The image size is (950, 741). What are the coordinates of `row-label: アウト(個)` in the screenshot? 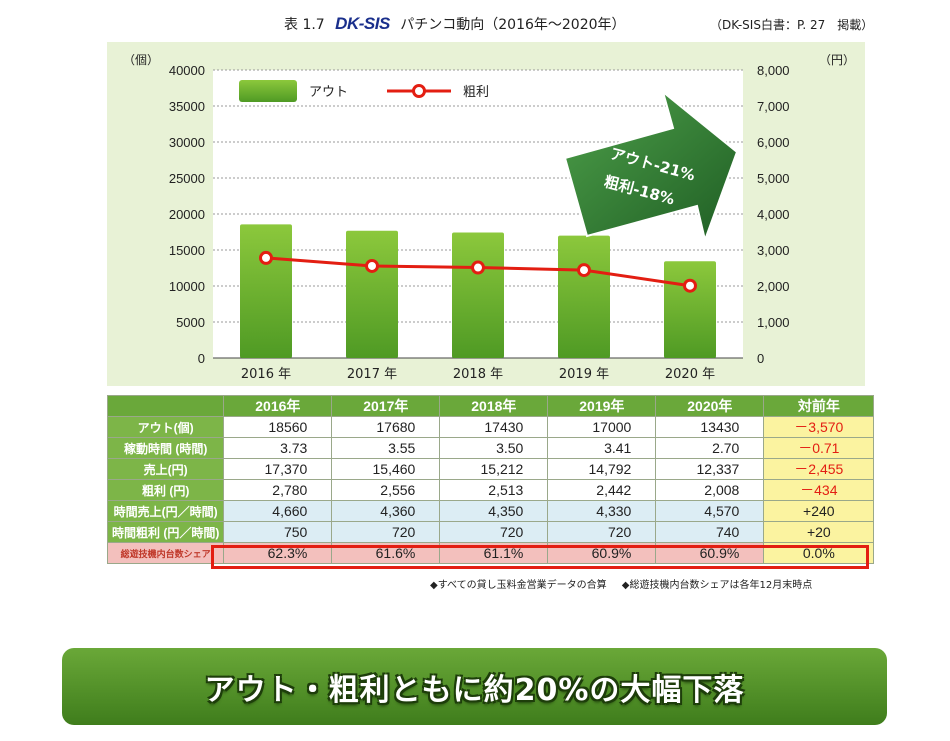 It's located at (165, 427).